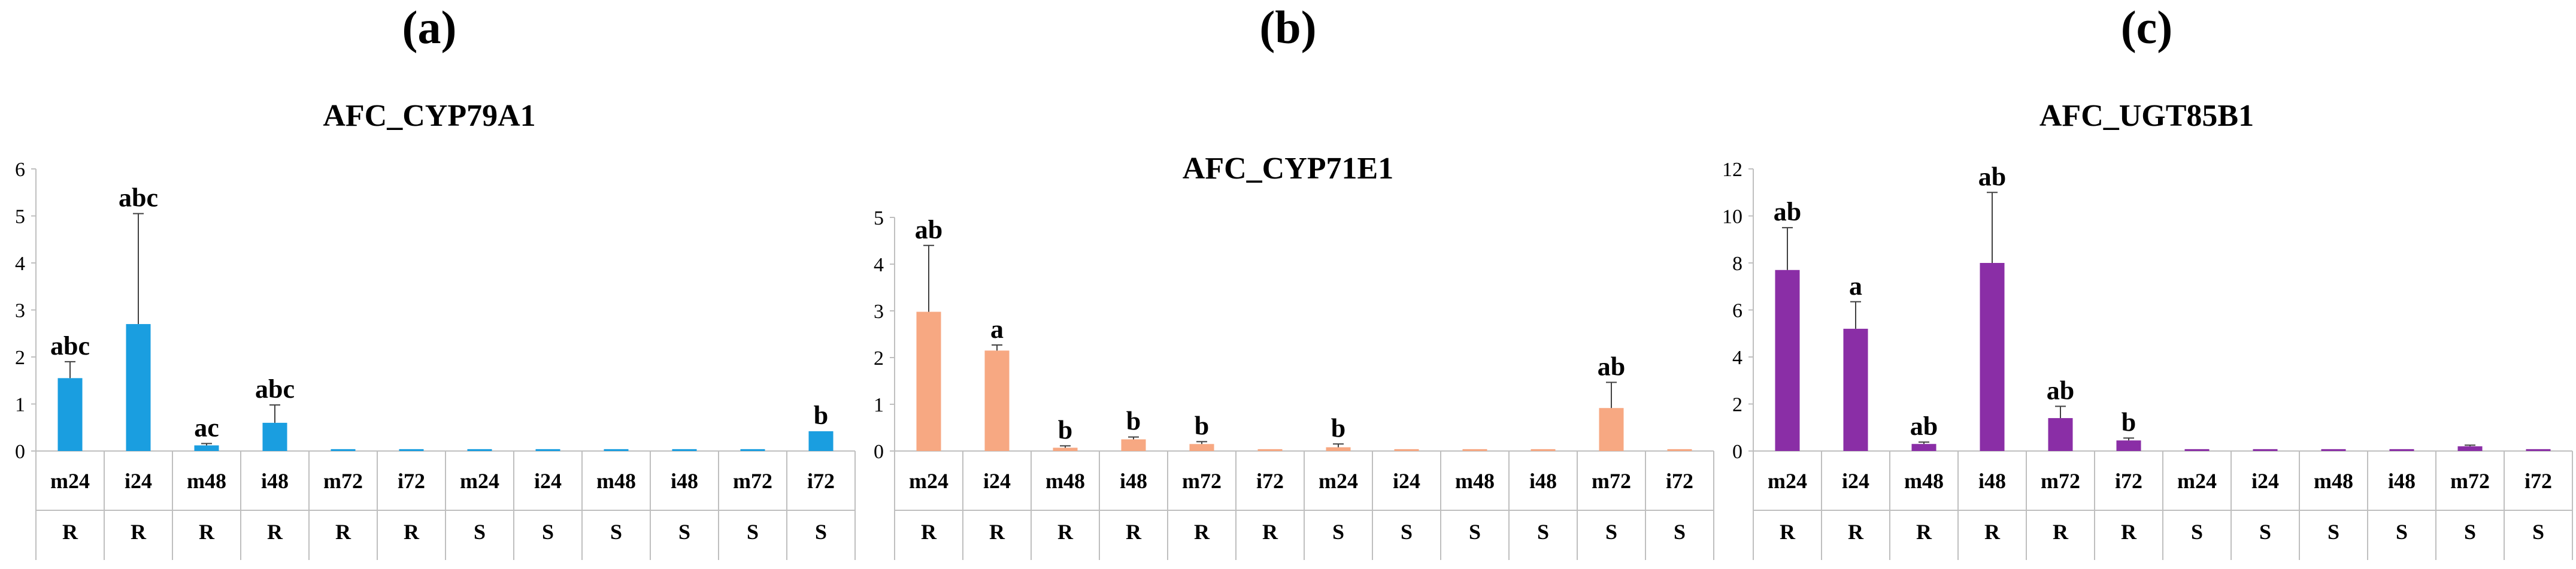 The width and height of the screenshot is (2576, 569). Describe the element at coordinates (206, 427) in the screenshot. I see `significance-label: ac` at that location.